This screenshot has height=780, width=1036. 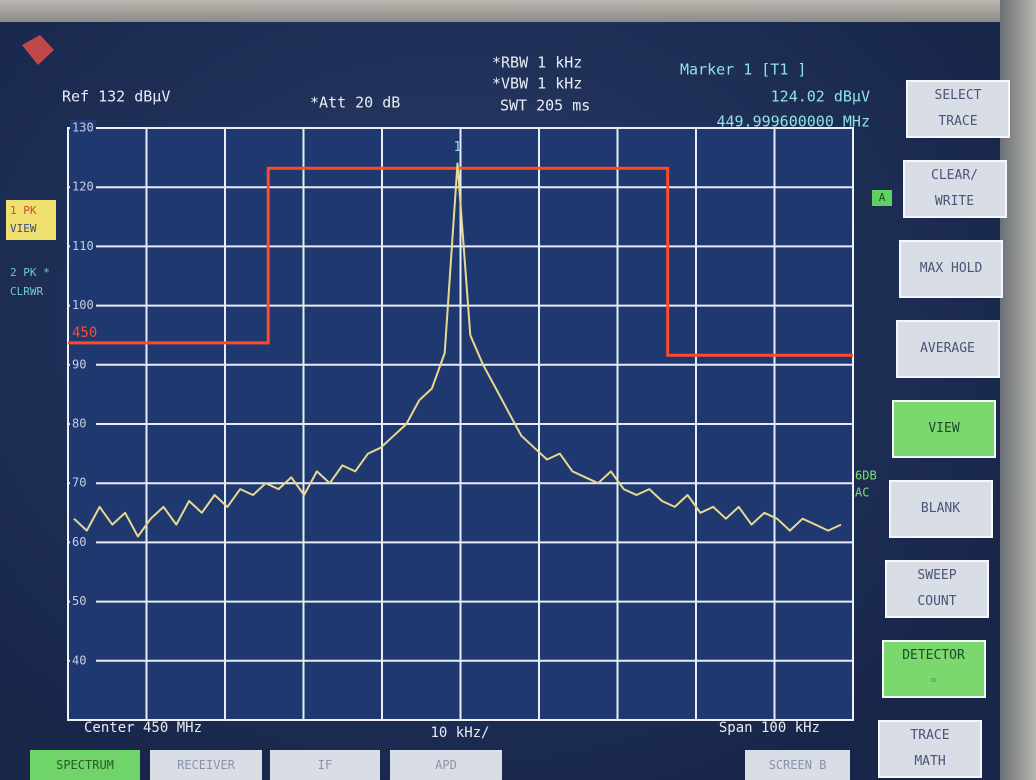 I want to click on y-tick-label: 70, so click(x=79, y=483).